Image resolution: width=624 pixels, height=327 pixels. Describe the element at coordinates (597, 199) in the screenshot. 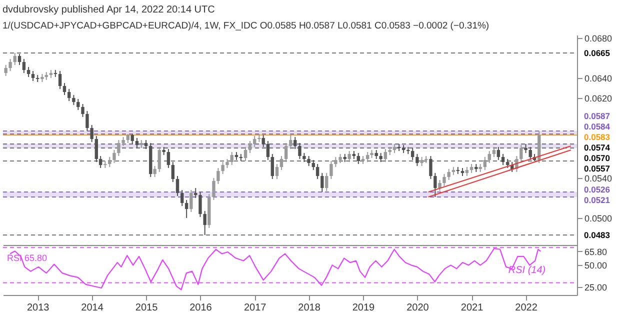

I see `ref-line-label: 0.0521` at that location.